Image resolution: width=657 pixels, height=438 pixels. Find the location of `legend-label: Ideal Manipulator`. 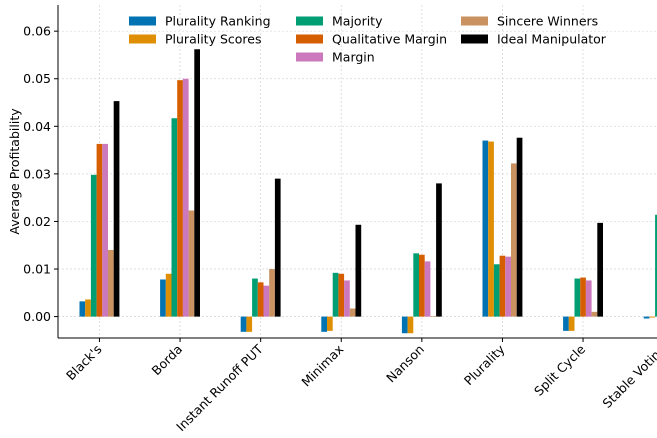

legend-label: Ideal Manipulator is located at coordinates (552, 39).